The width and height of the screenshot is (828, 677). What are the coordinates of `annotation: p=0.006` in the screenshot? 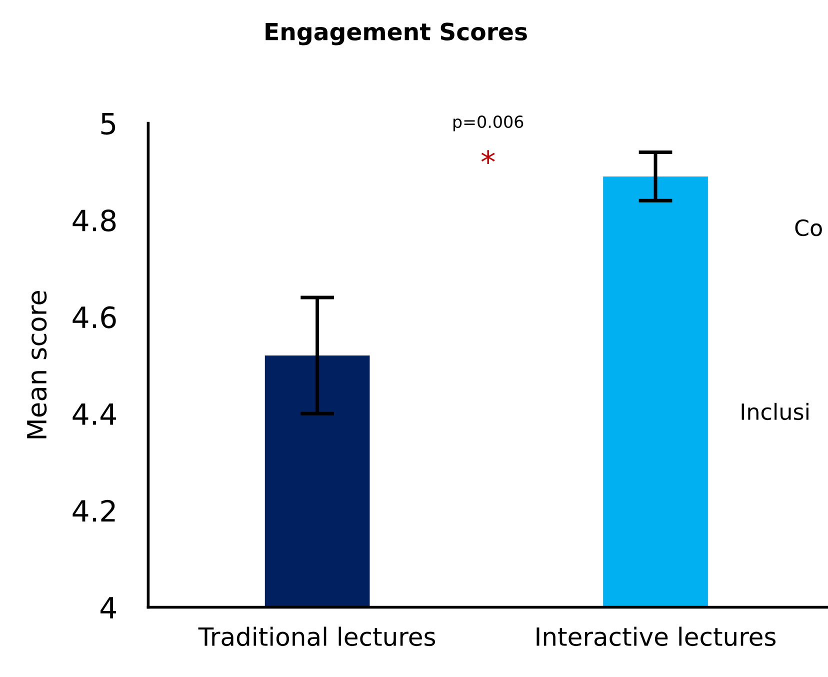 It's located at (488, 123).